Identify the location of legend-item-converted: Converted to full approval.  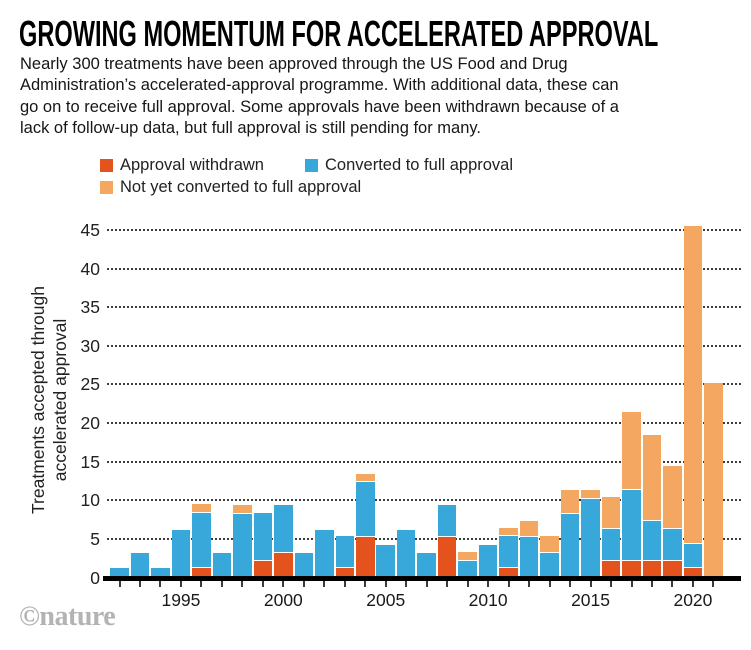
(409, 165).